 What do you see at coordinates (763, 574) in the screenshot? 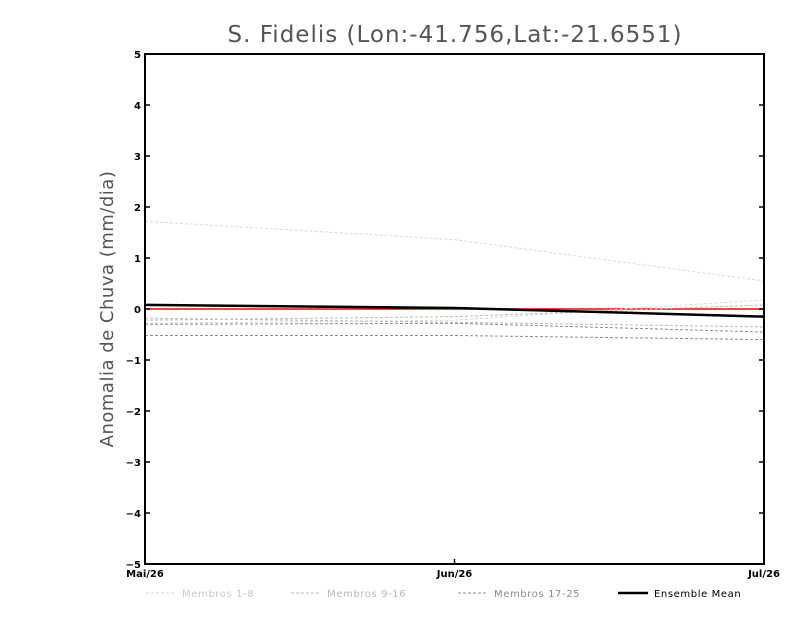
I see `x-tick-label: Jul/26` at bounding box center [763, 574].